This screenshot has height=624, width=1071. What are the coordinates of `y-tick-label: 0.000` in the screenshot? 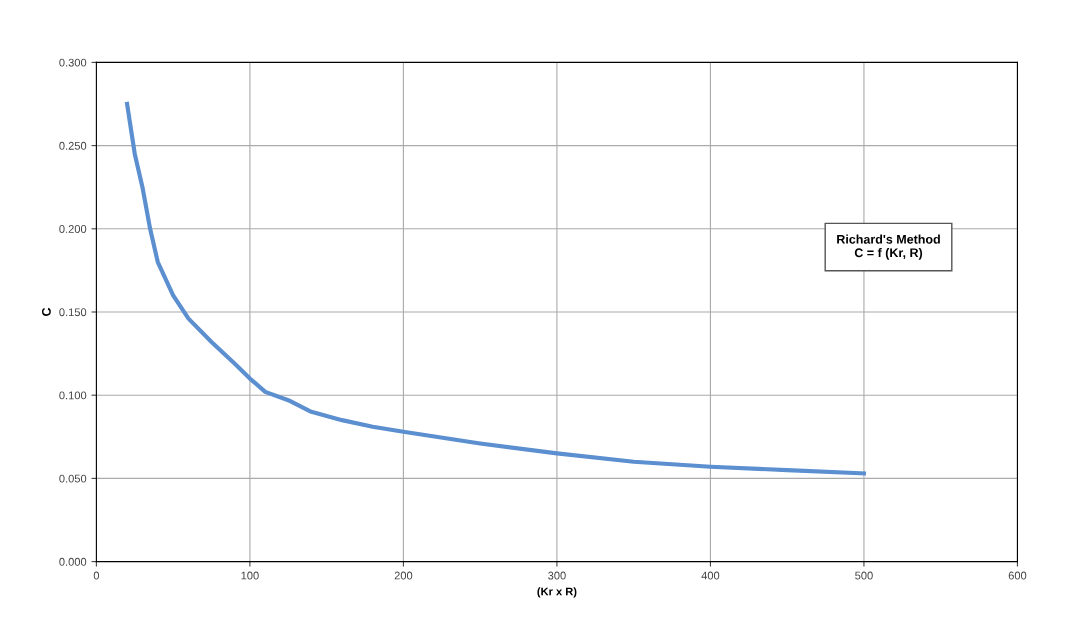 It's located at (73, 561).